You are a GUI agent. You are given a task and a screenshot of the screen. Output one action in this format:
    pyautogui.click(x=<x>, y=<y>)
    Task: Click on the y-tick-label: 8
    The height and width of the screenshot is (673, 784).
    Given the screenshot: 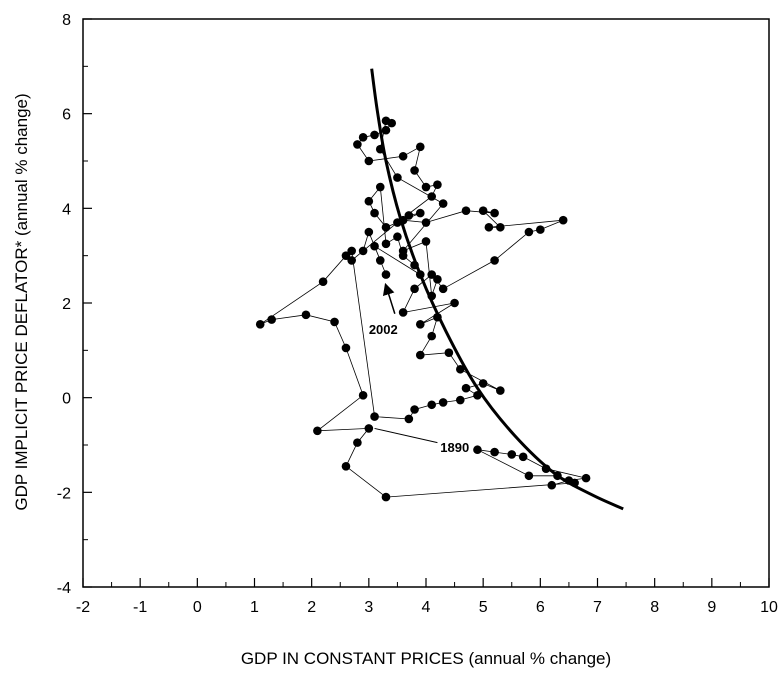 What is the action you would take?
    pyautogui.click(x=66, y=20)
    